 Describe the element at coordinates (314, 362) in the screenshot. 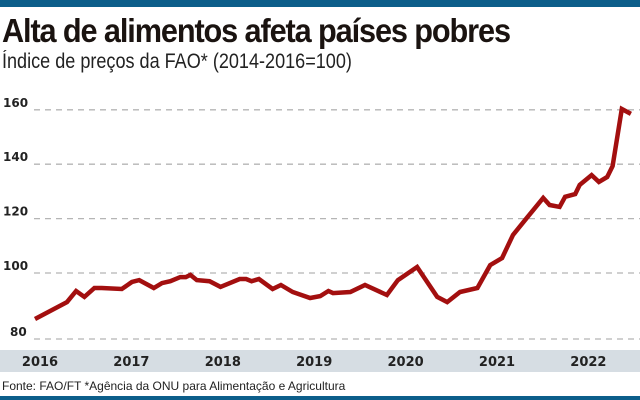

I see `x-tick-label: 2019` at that location.